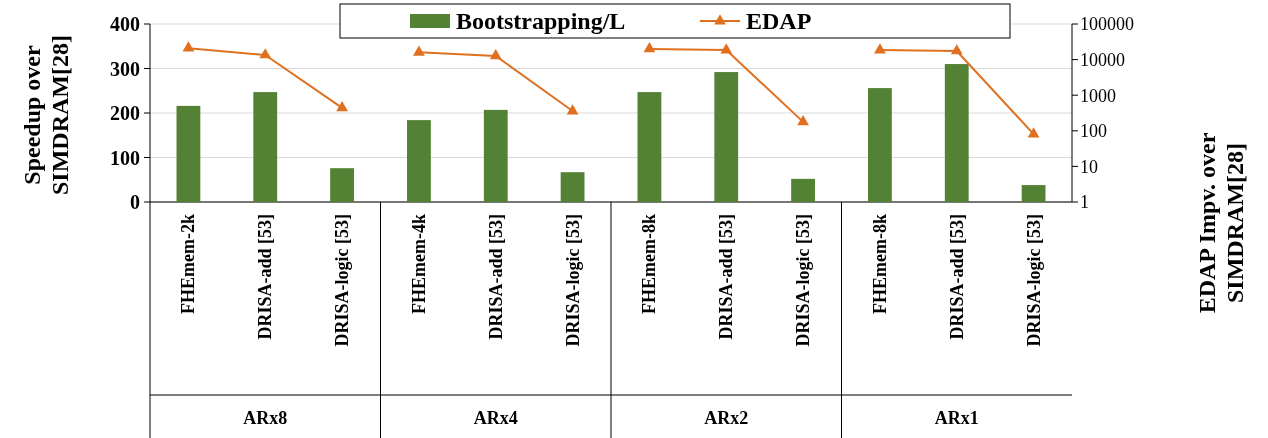 Image resolution: width=1268 pixels, height=438 pixels. I want to click on y2-tick-label: 10, so click(1089, 166).